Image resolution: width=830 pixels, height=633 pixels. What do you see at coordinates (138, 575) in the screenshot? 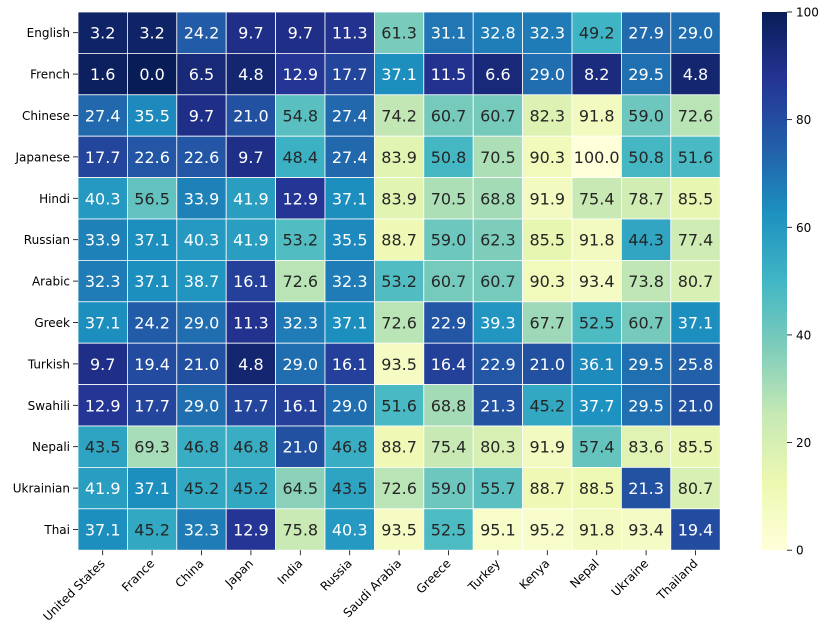
I see `column-label: France` at bounding box center [138, 575].